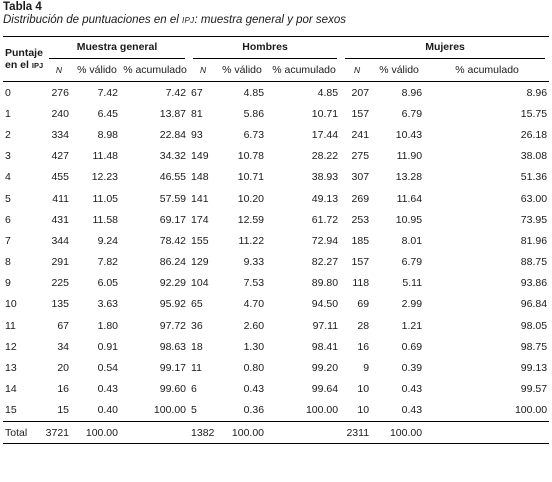 The height and width of the screenshot is (482, 552). What do you see at coordinates (412, 346) in the screenshot?
I see `table-cell: 0.69` at bounding box center [412, 346].